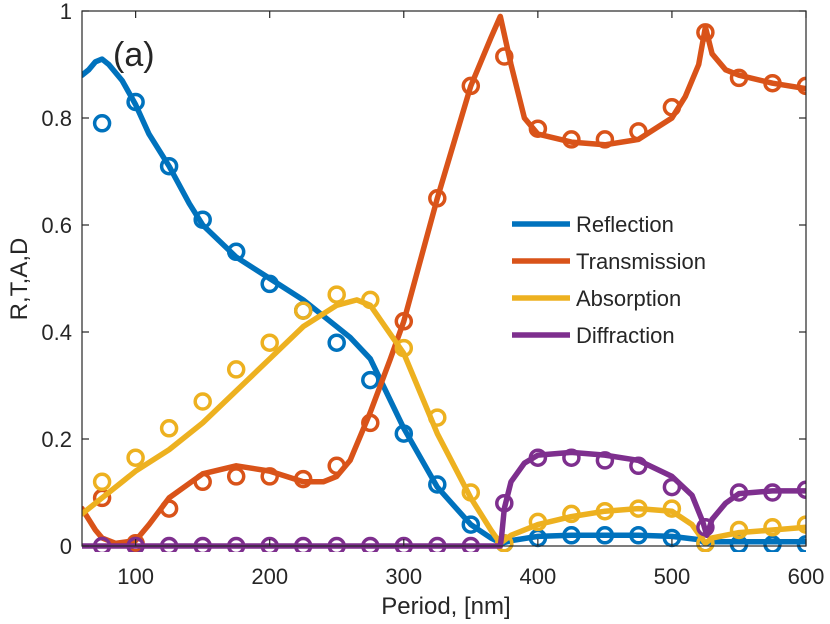 Image resolution: width=830 pixels, height=624 pixels. I want to click on x-tick-label: 600, so click(806, 576).